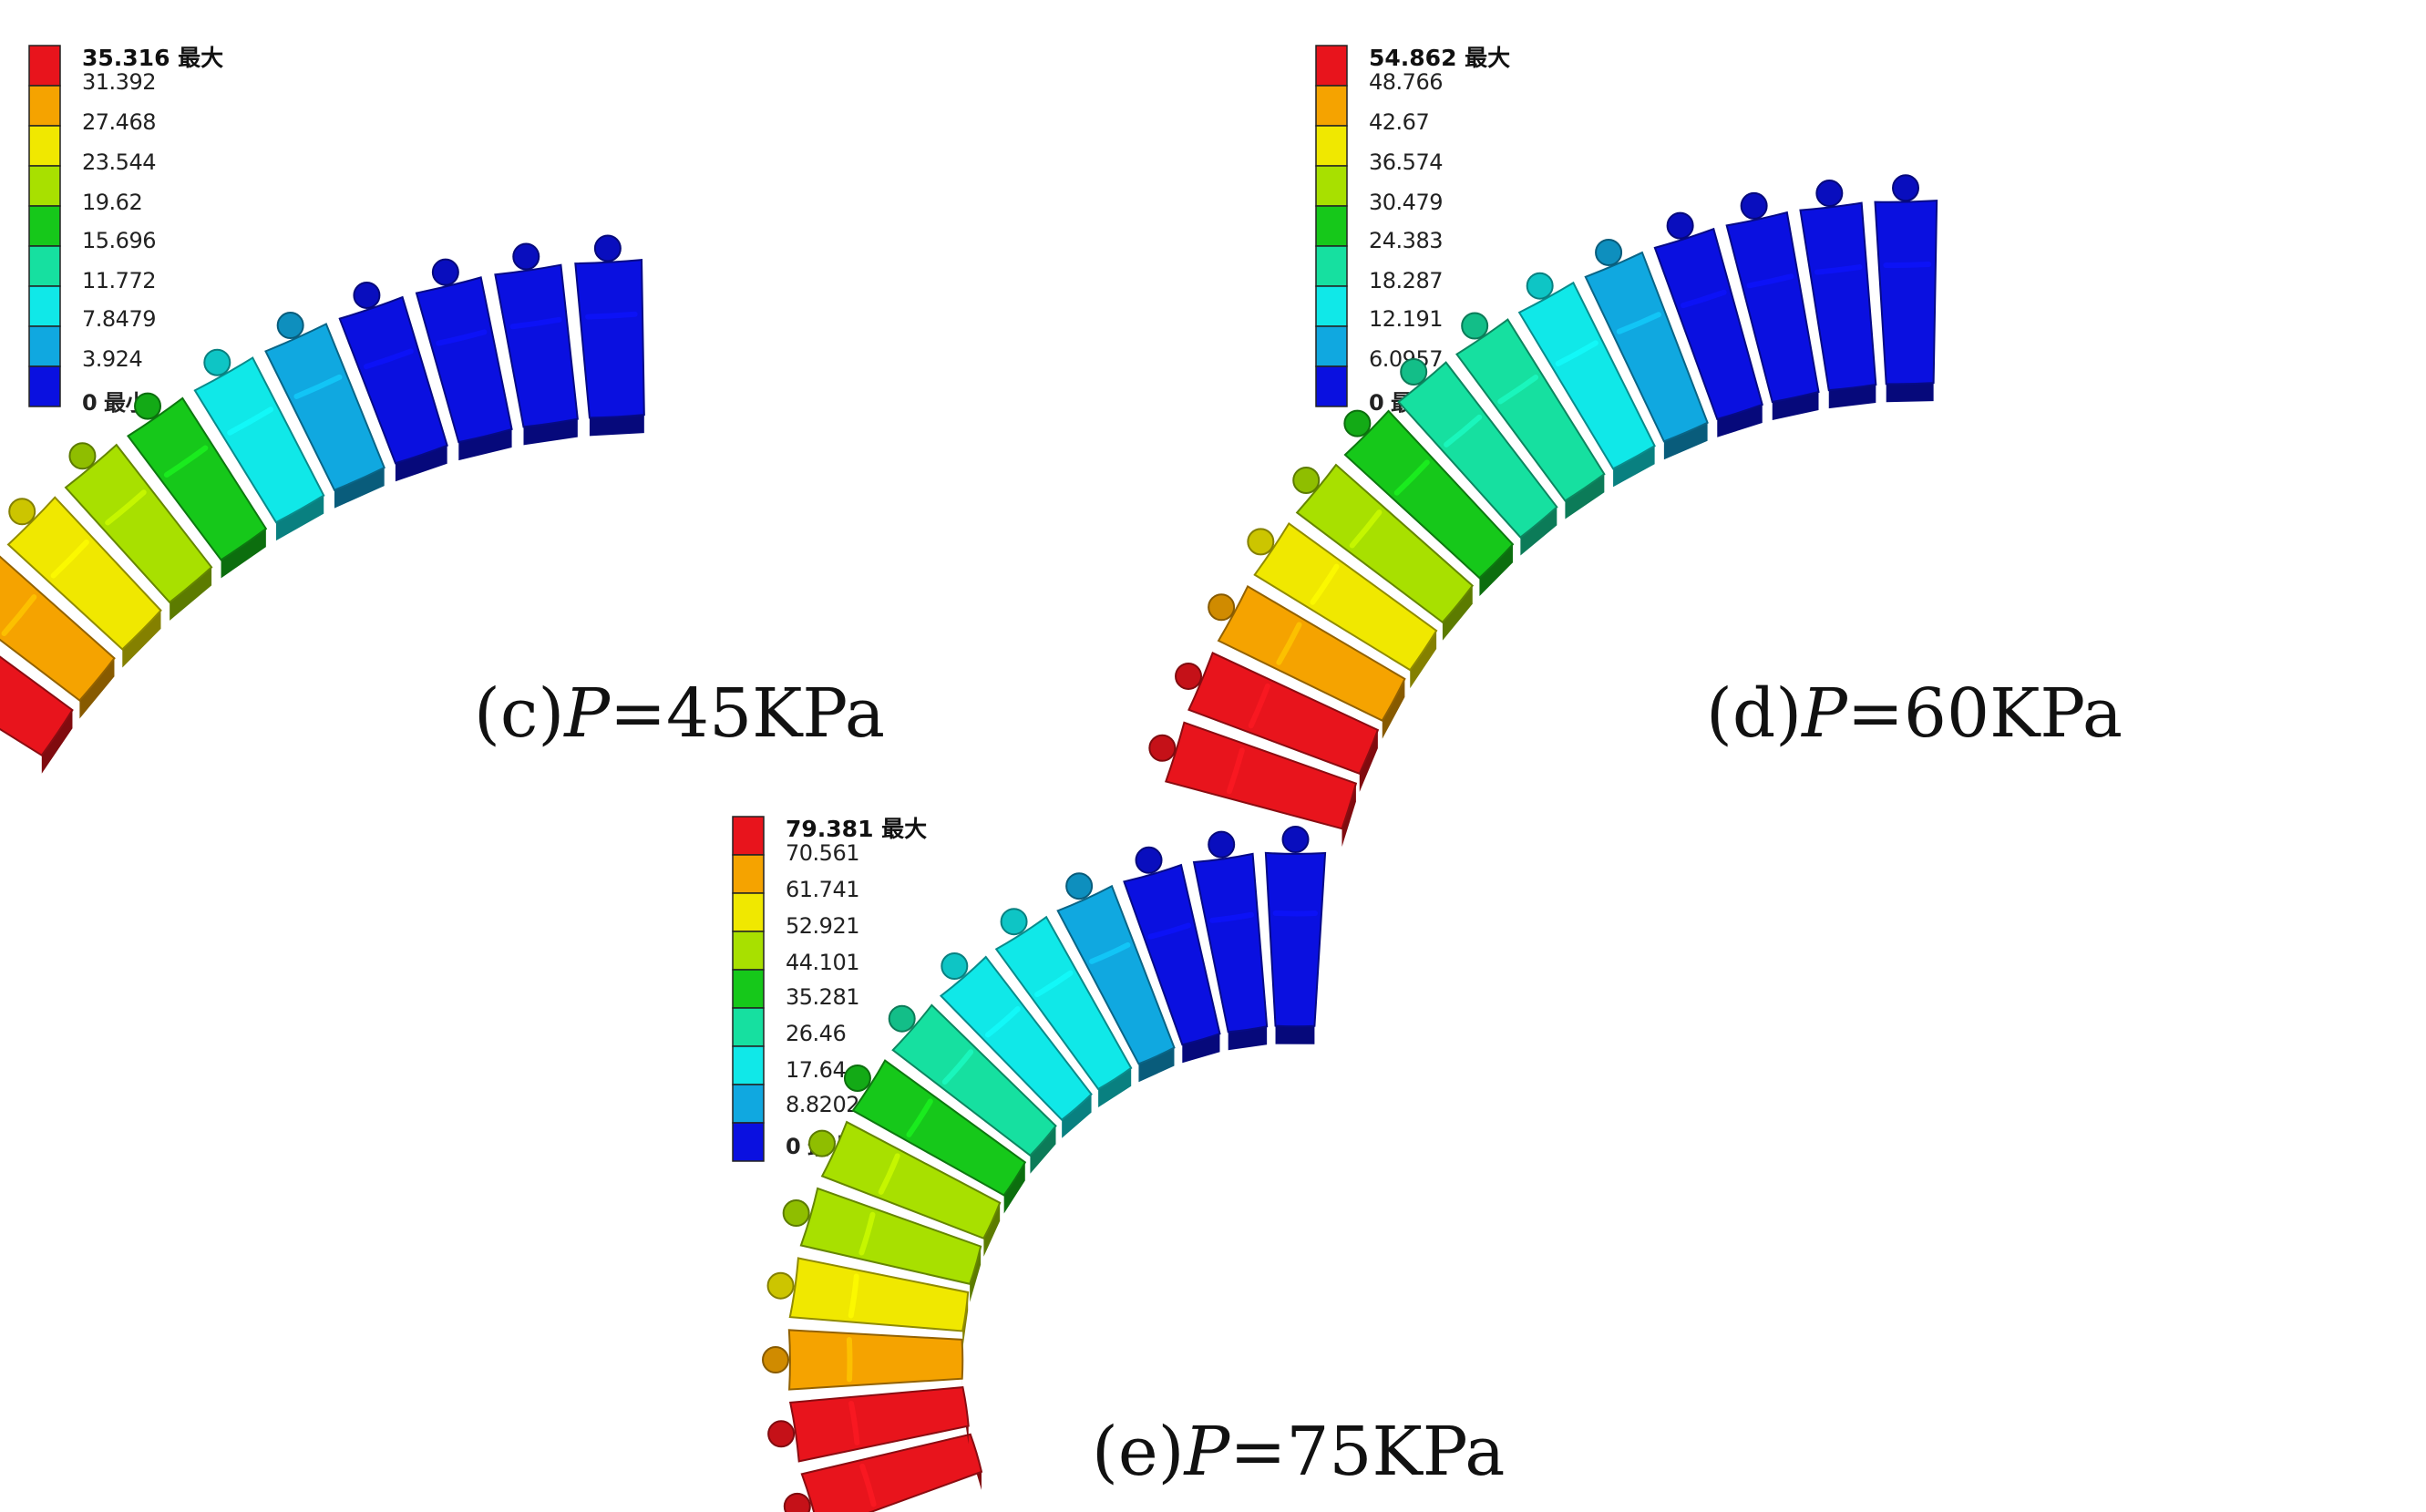 The width and height of the screenshot is (2426, 1512). What do you see at coordinates (823, 1104) in the screenshot?
I see `legend-label-e-8: 8.8202` at bounding box center [823, 1104].